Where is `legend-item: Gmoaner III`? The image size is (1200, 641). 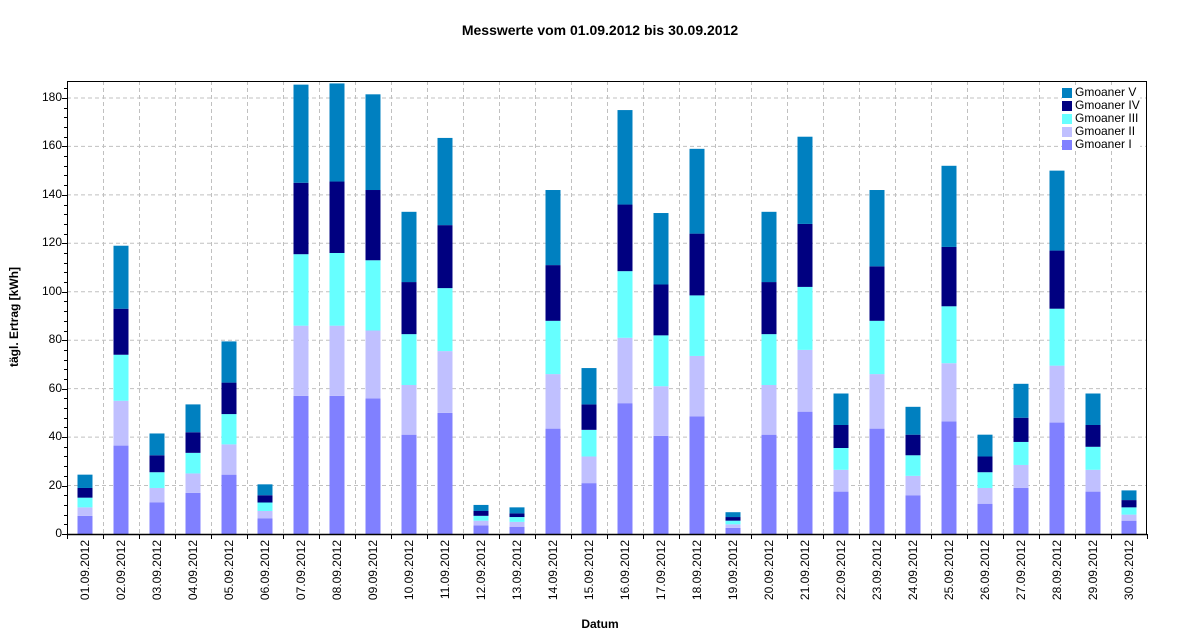 legend-item: Gmoaner III is located at coordinates (1101, 118).